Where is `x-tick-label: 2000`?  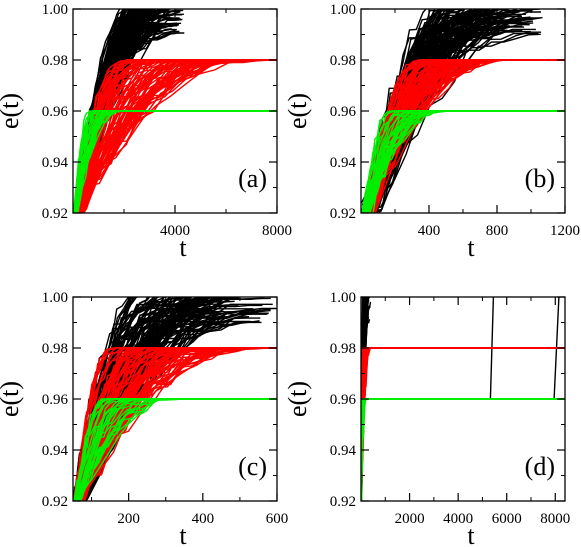 x-tick-label: 2000 is located at coordinates (410, 519).